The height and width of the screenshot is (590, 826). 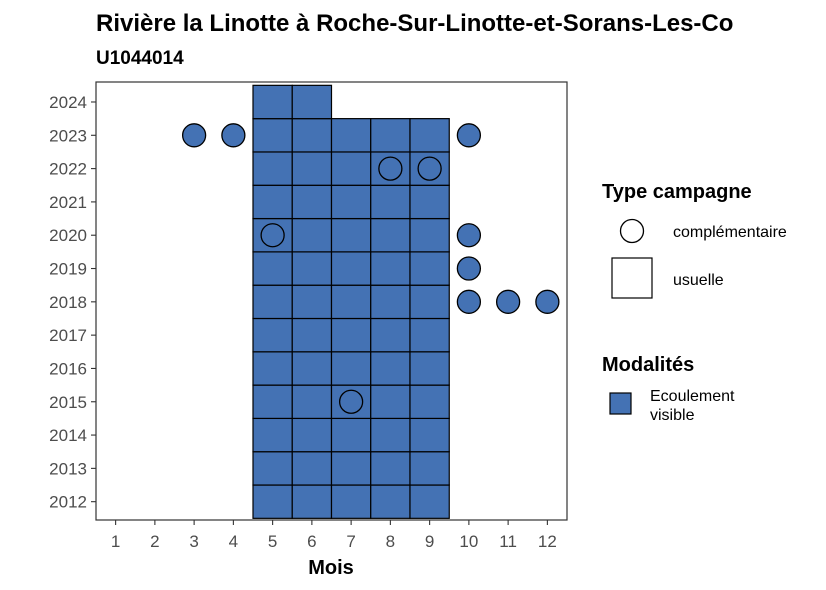 What do you see at coordinates (311, 541) in the screenshot?
I see `x-tick-label: 6` at bounding box center [311, 541].